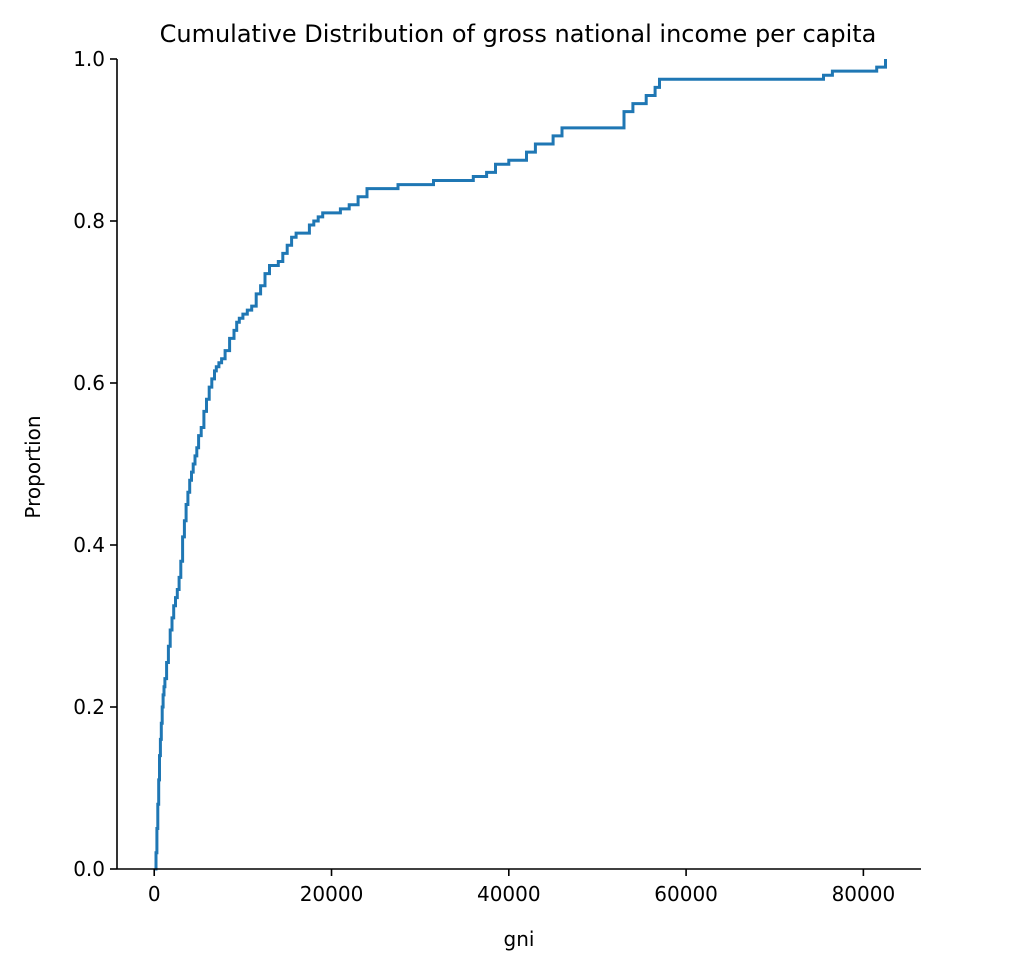  What do you see at coordinates (89, 383) in the screenshot?
I see `y-tick-label: 0.6` at bounding box center [89, 383].